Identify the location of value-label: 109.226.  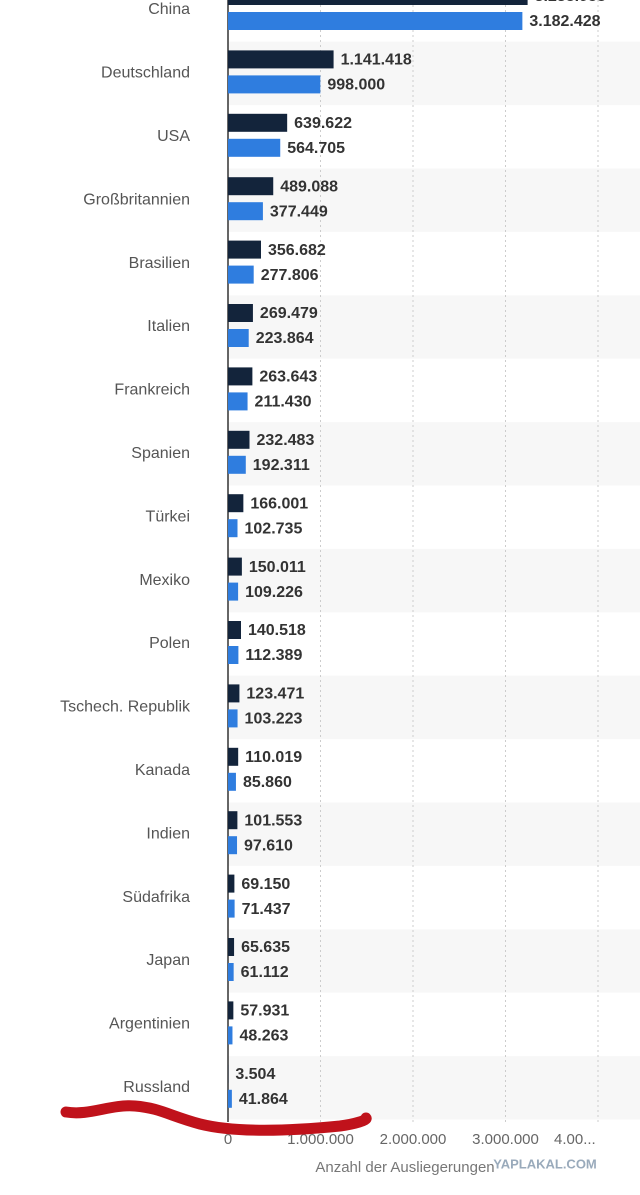
(274, 592).